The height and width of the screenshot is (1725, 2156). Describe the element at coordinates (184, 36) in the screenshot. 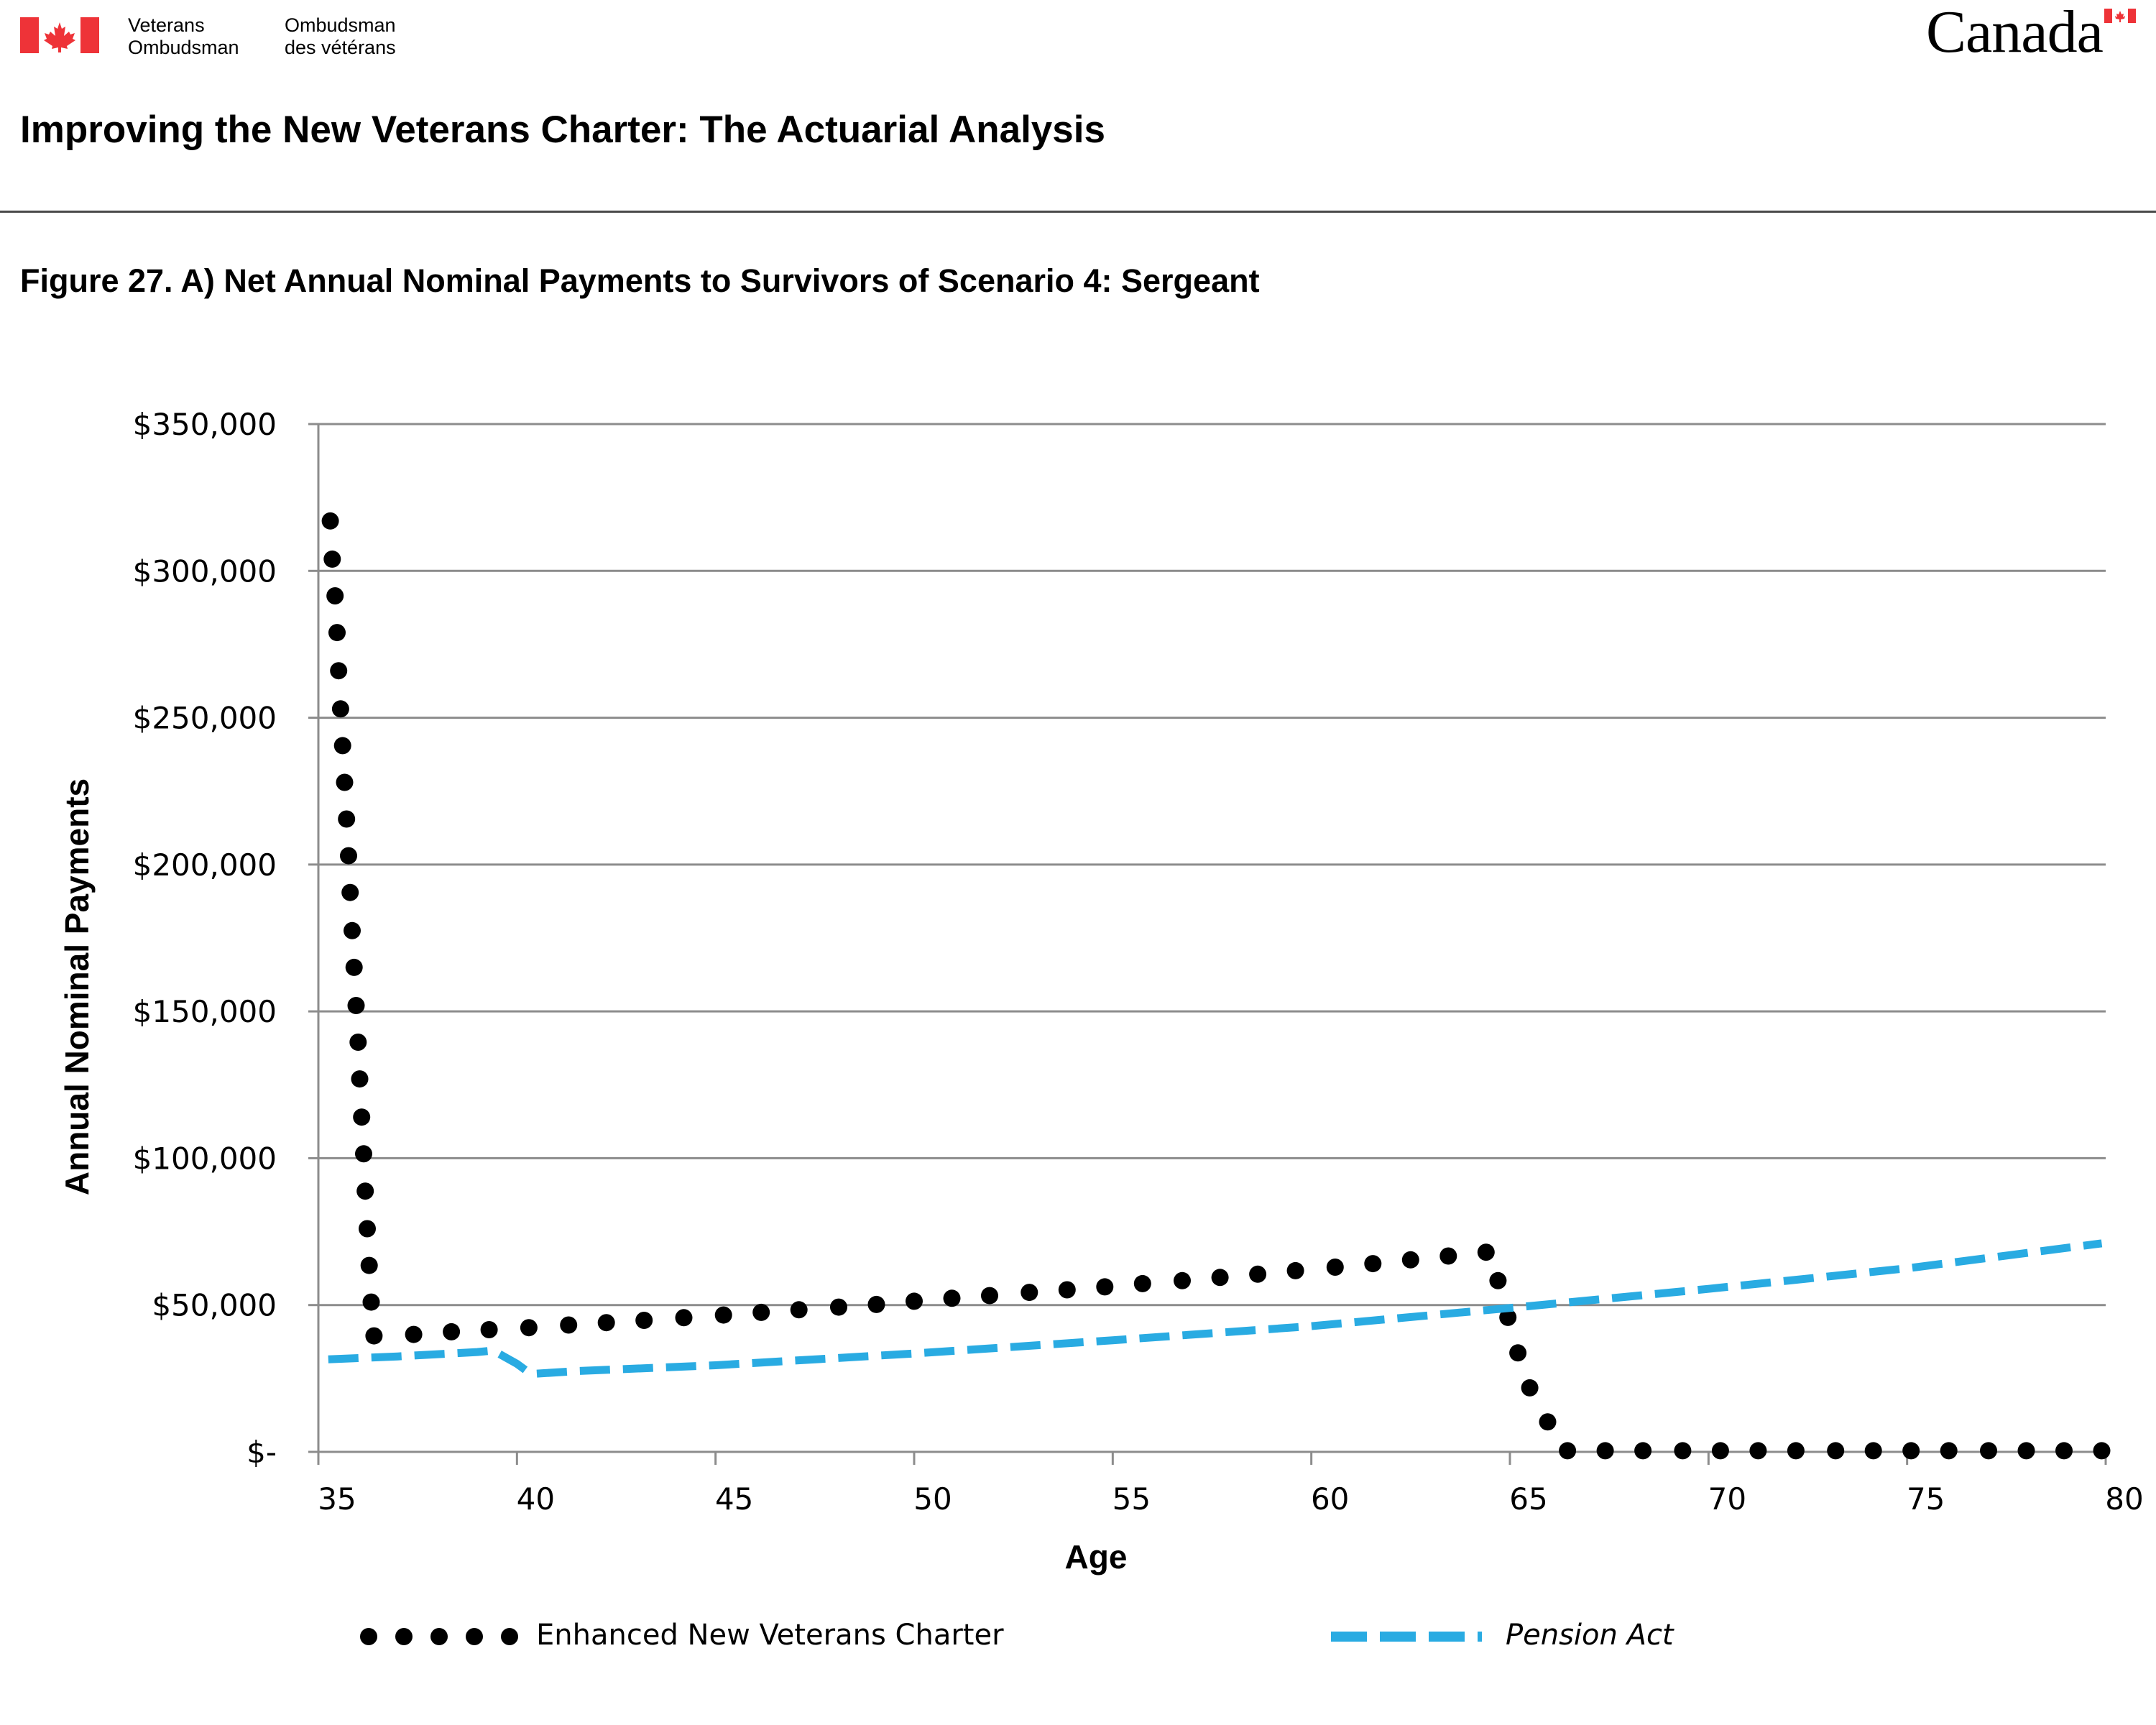

I see `department-name-english: Veterans Ombudsman` at that location.